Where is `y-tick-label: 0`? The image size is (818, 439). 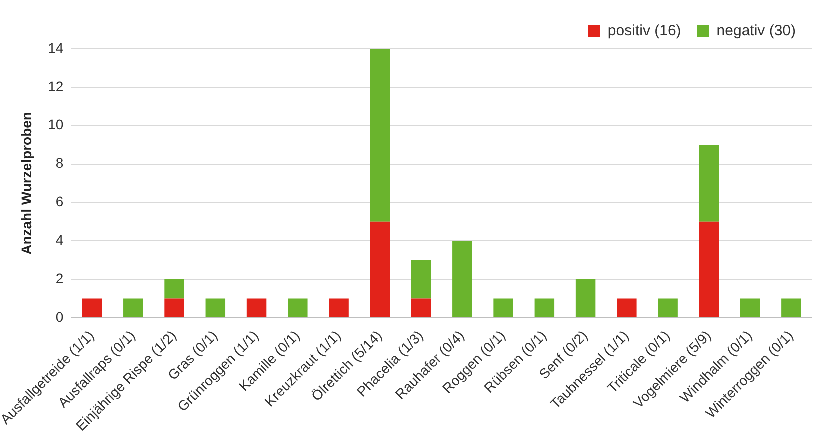
y-tick-label: 0 is located at coordinates (60, 316).